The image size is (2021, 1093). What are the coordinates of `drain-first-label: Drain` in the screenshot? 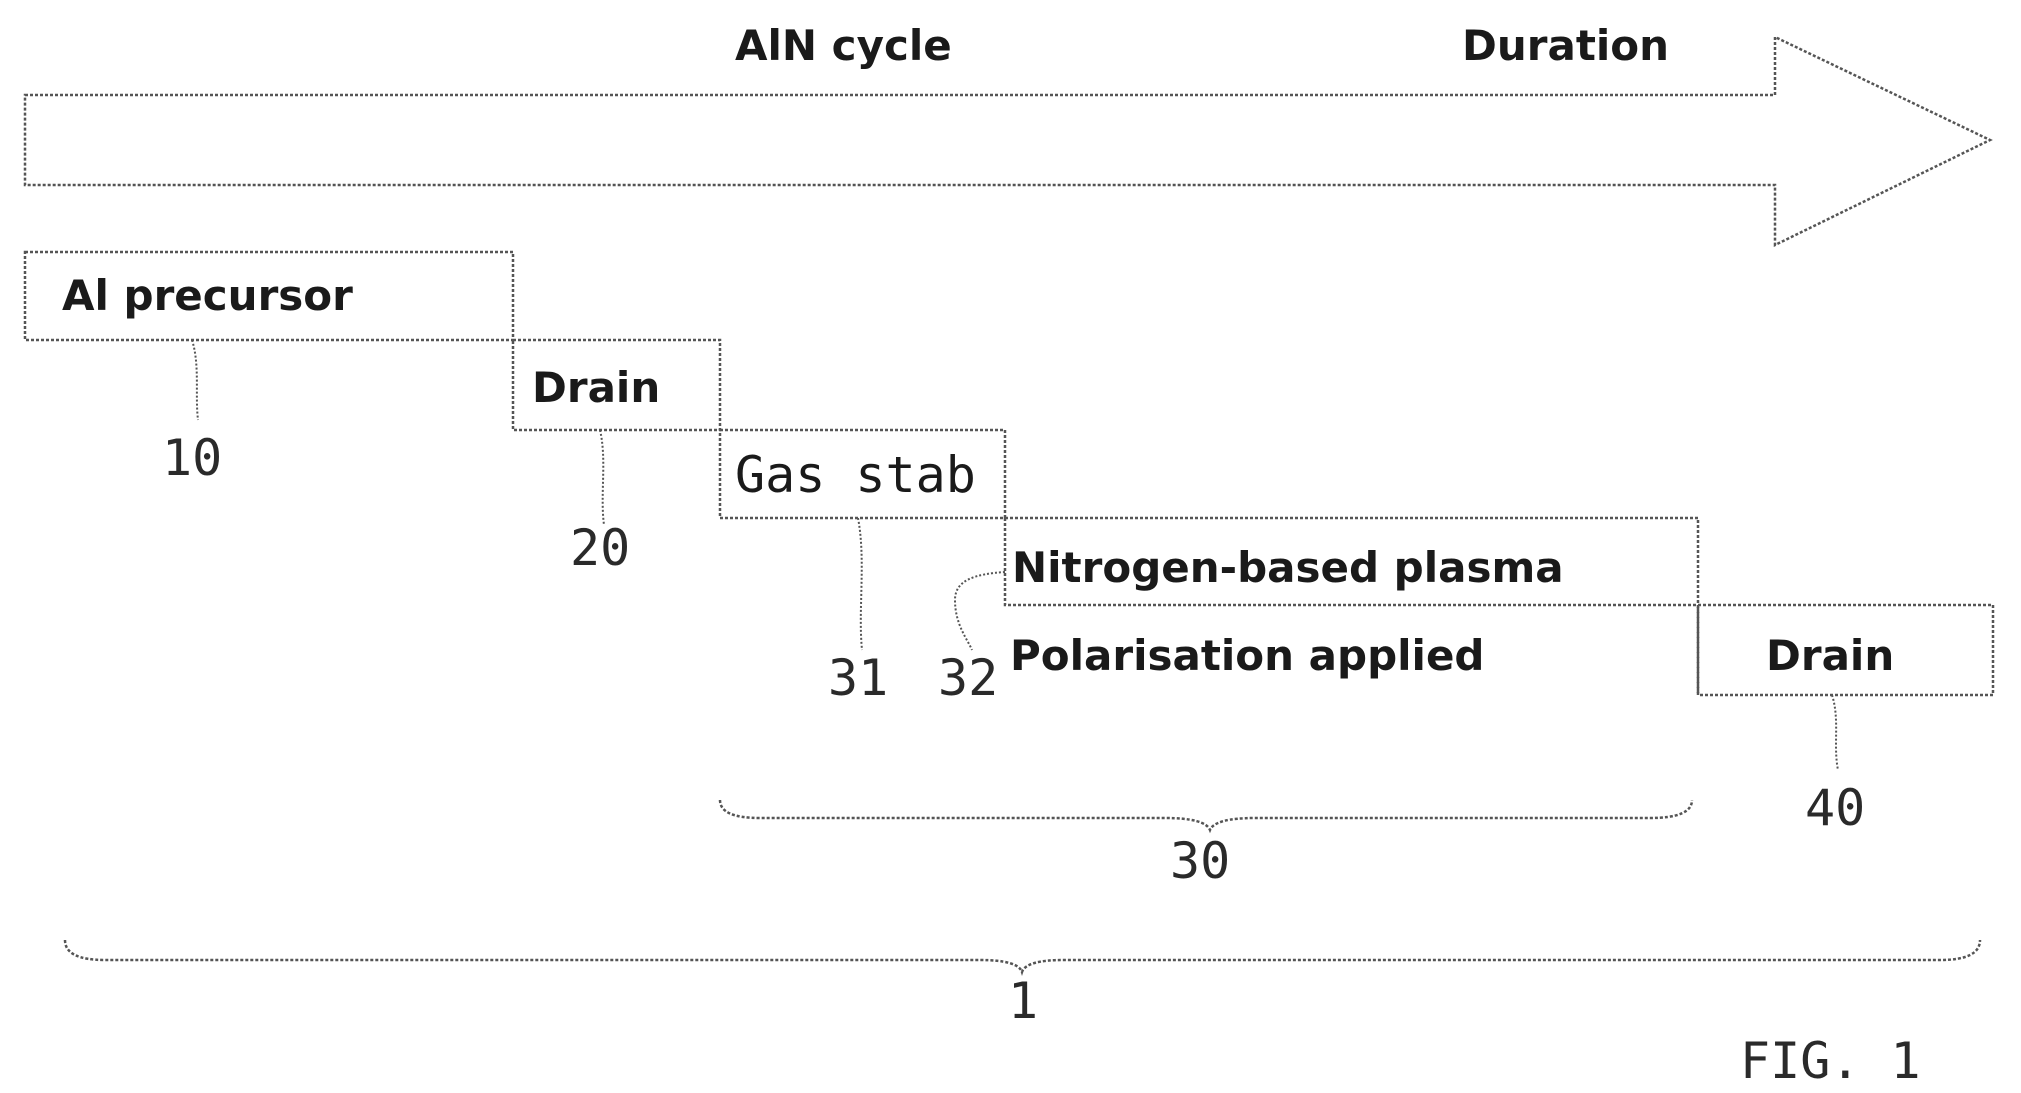 It's located at (596, 387).